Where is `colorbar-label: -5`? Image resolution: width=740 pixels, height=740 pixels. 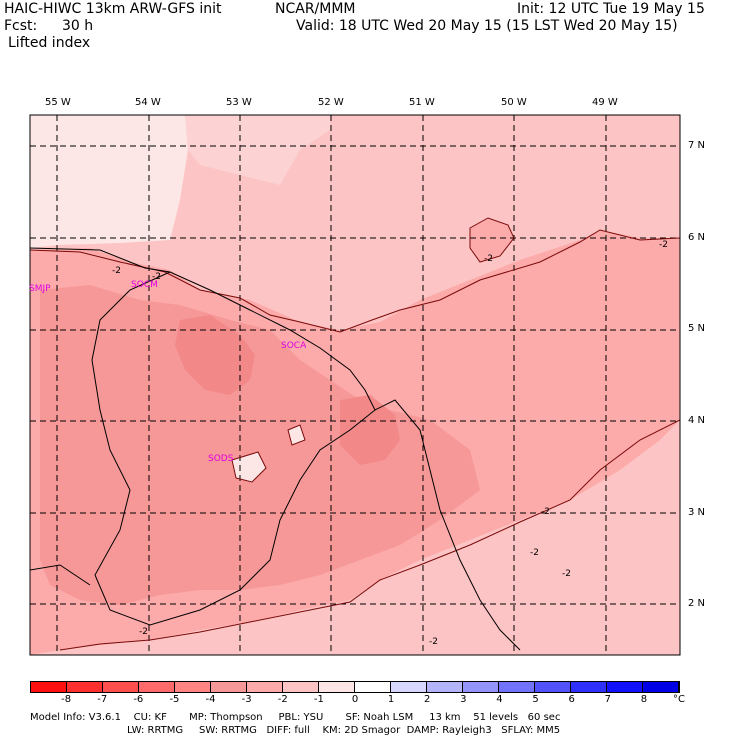
colorbar-label: -5 is located at coordinates (174, 699).